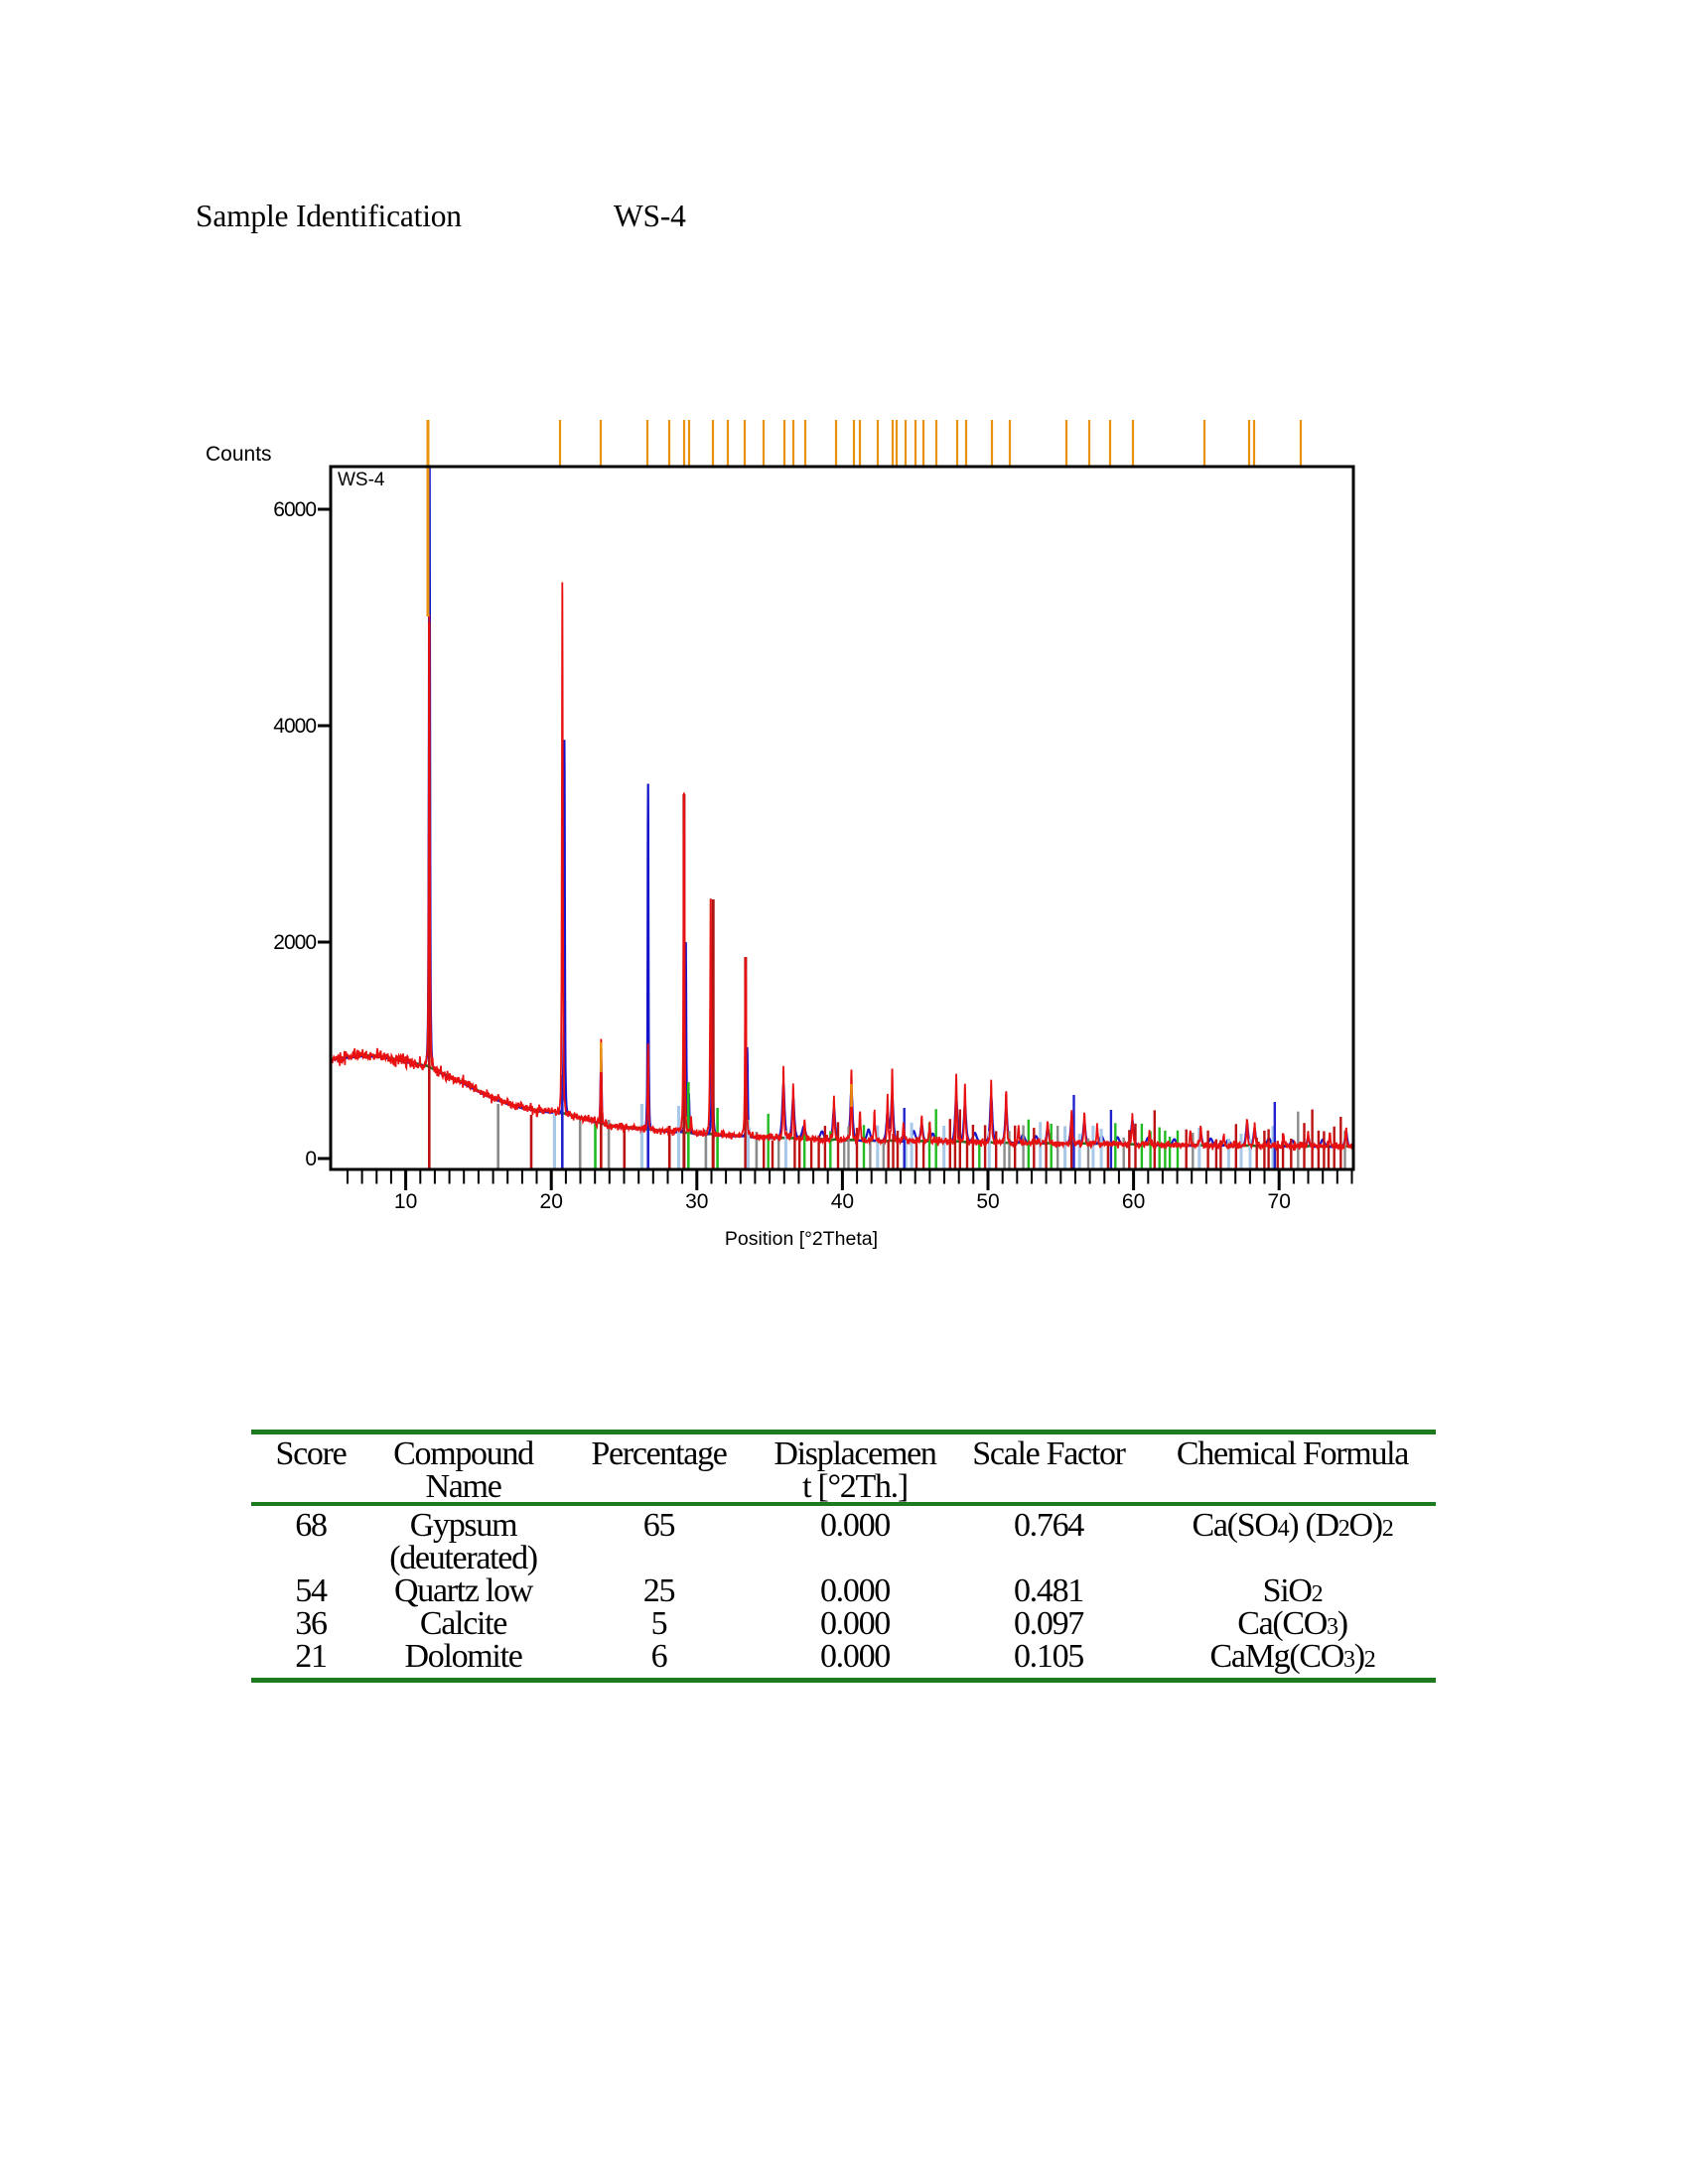  What do you see at coordinates (294, 509) in the screenshot?
I see `svg-text: 6000` at bounding box center [294, 509].